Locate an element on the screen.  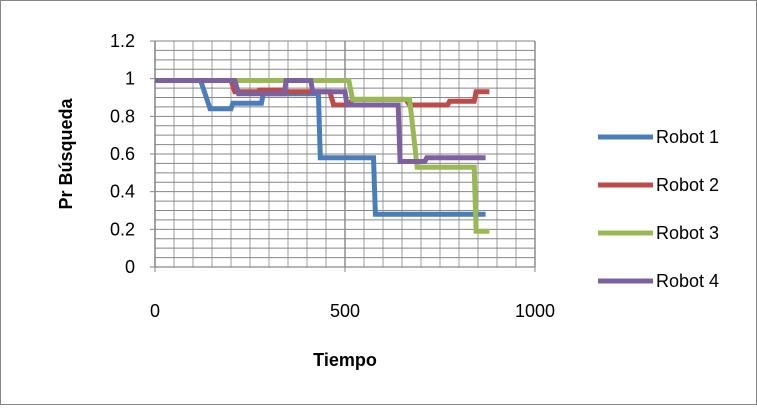
y-tick-label: 1.2 is located at coordinates (122, 41).